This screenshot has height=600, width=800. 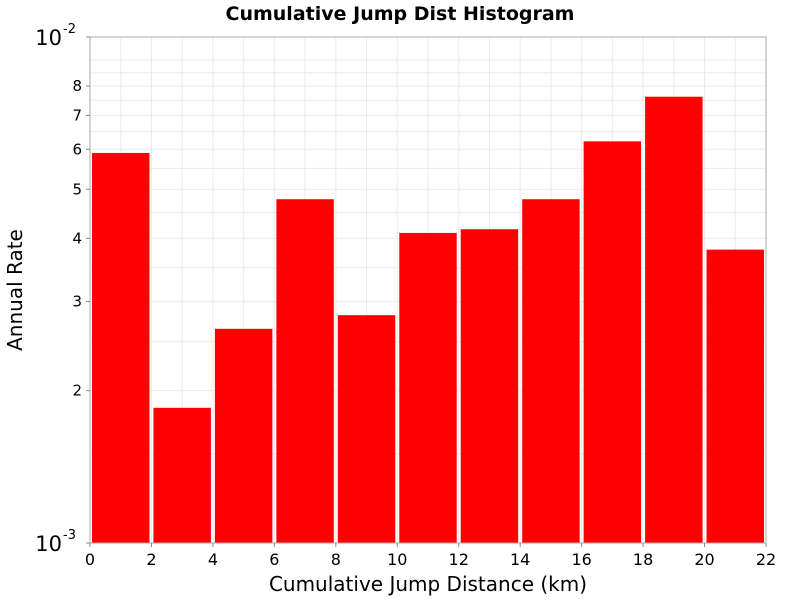 I want to click on x-axis-label: Cumulative Jump Distance (km), so click(x=428, y=584).